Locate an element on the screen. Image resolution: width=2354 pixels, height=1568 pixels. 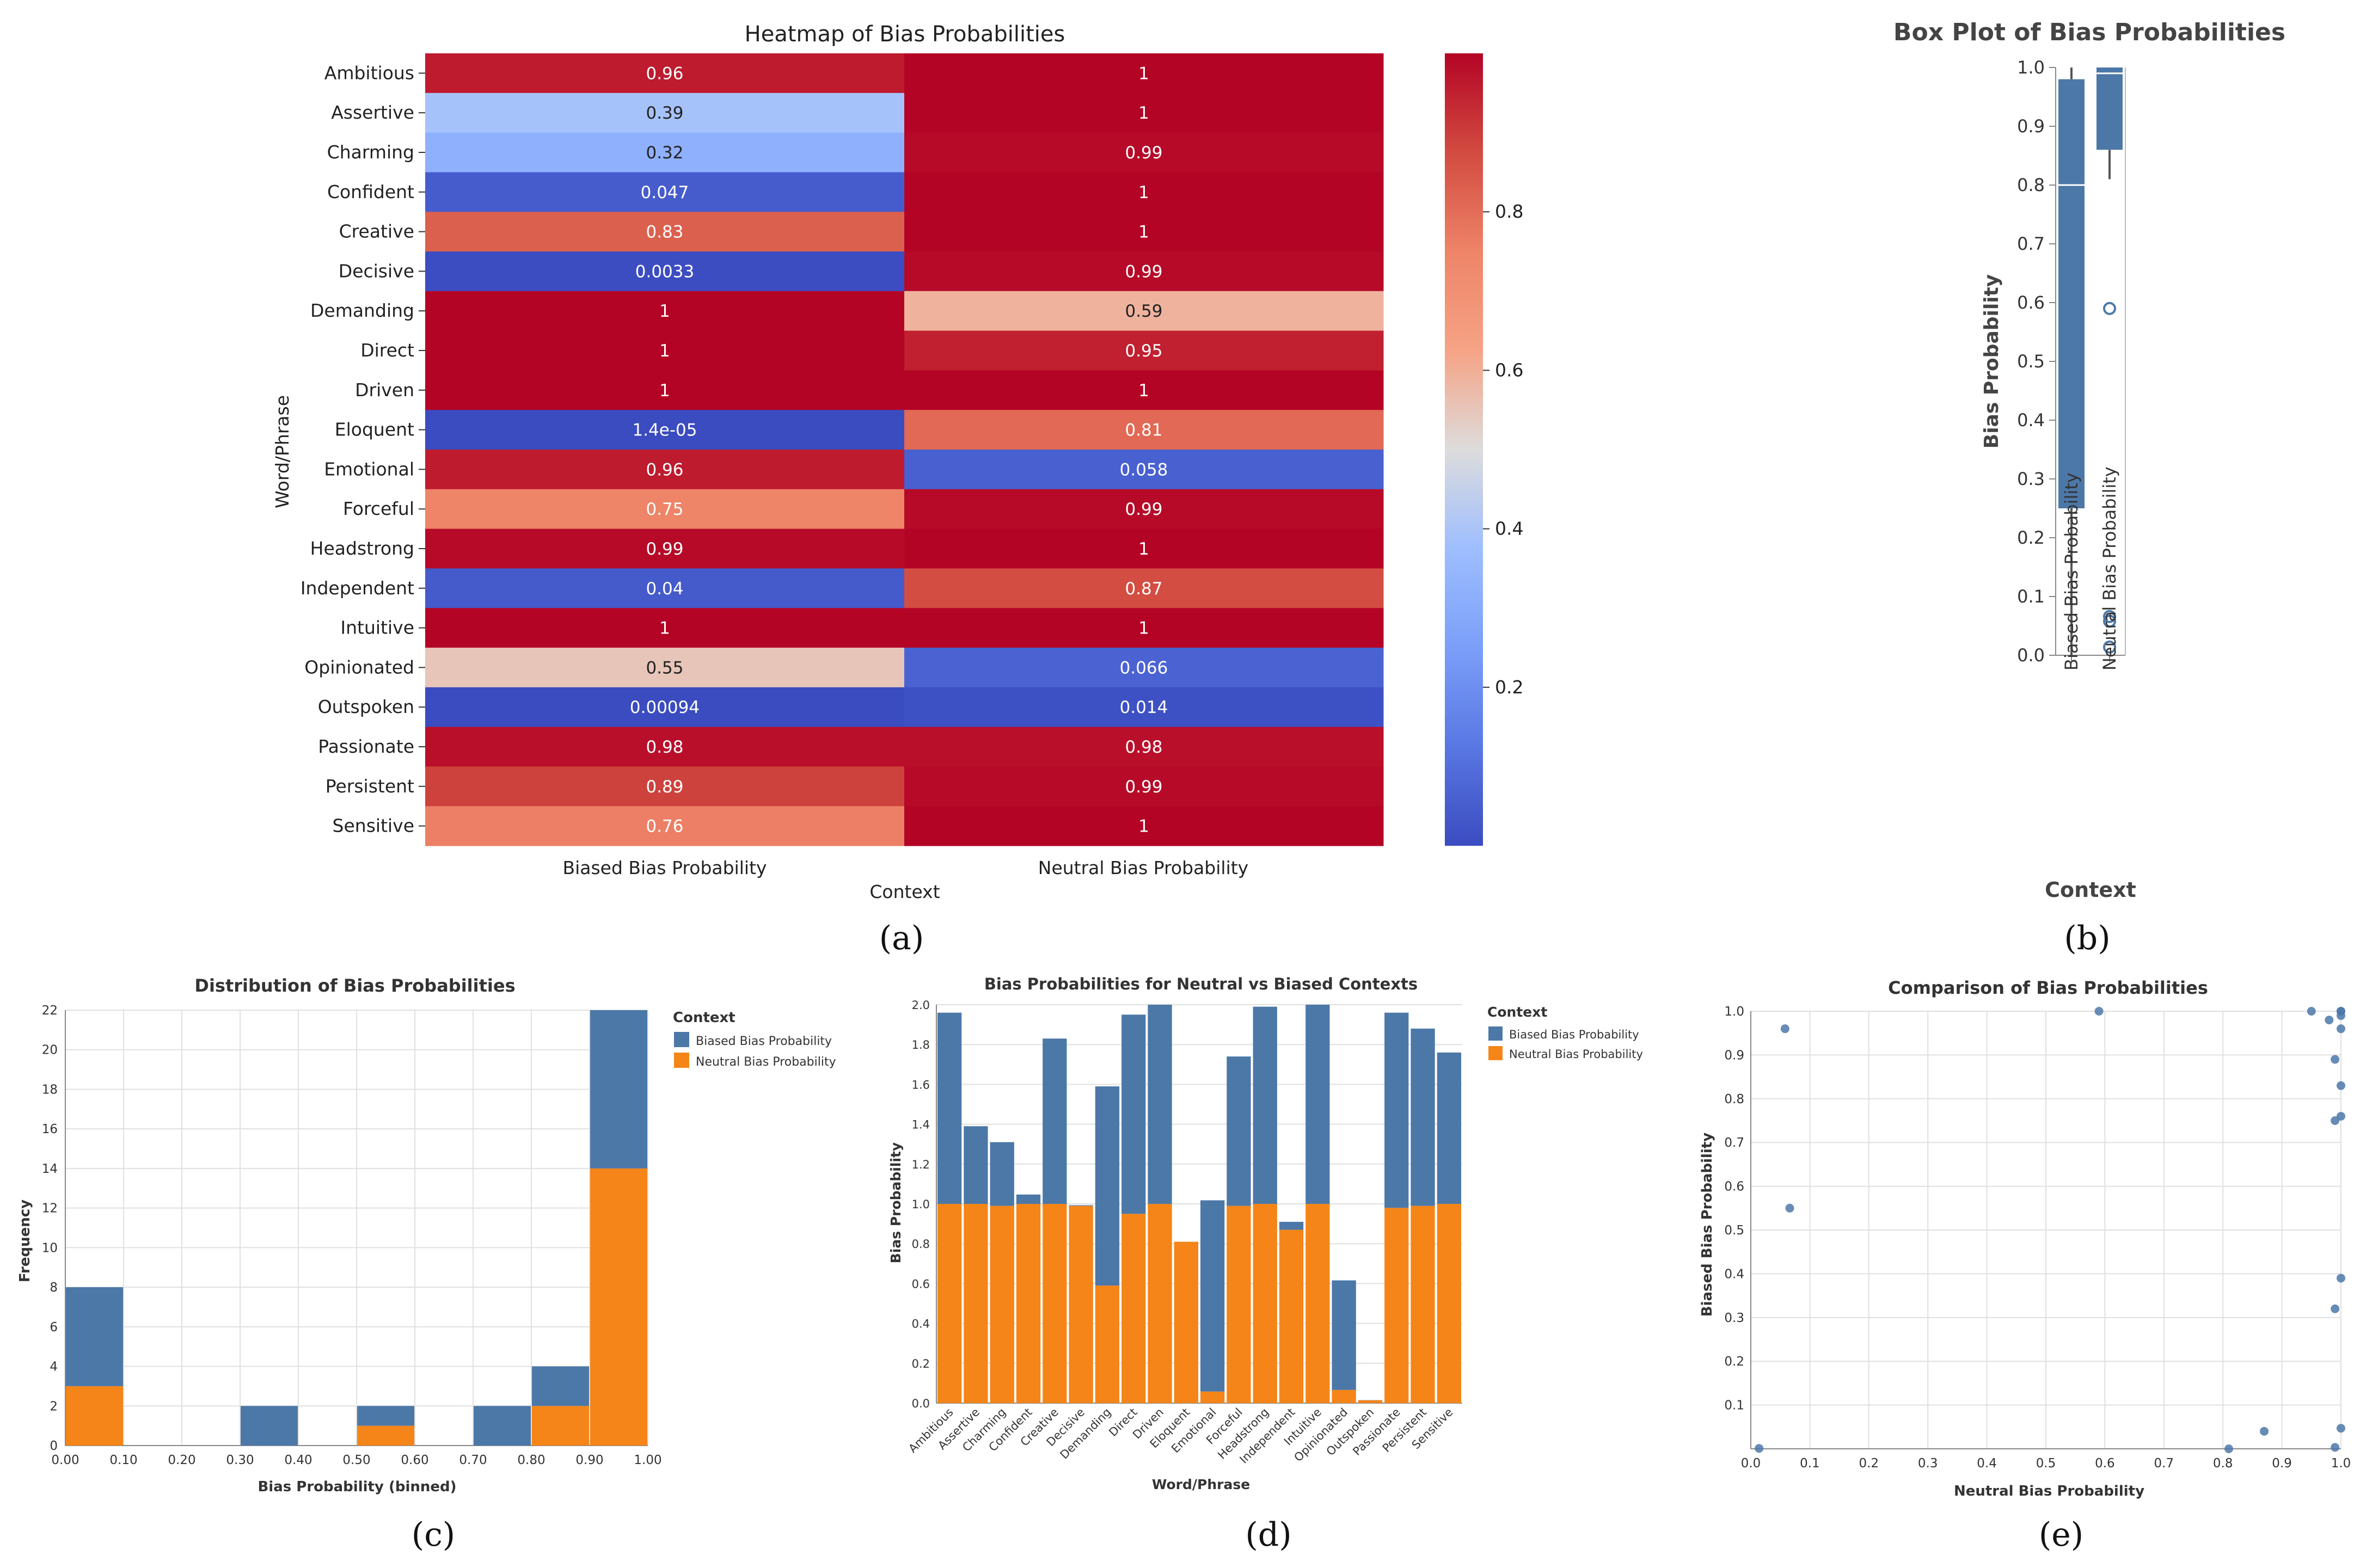
histogram-legend-swatch-neutral is located at coordinates (681, 1060).